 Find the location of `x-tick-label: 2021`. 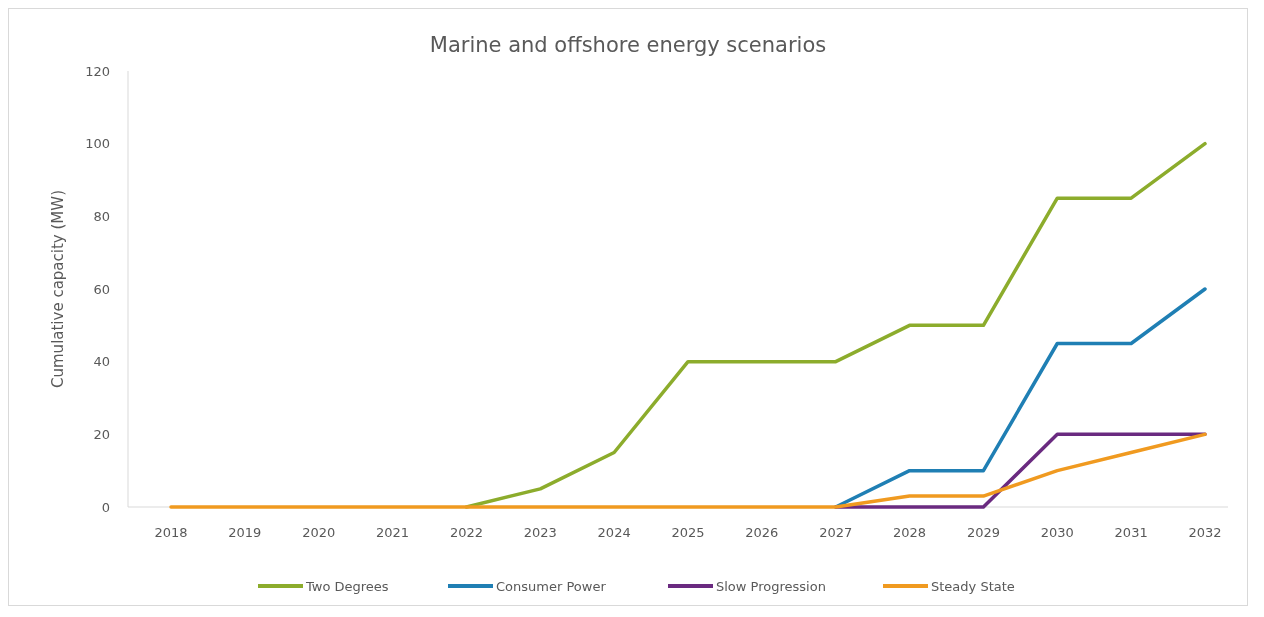

x-tick-label: 2021 is located at coordinates (393, 532).